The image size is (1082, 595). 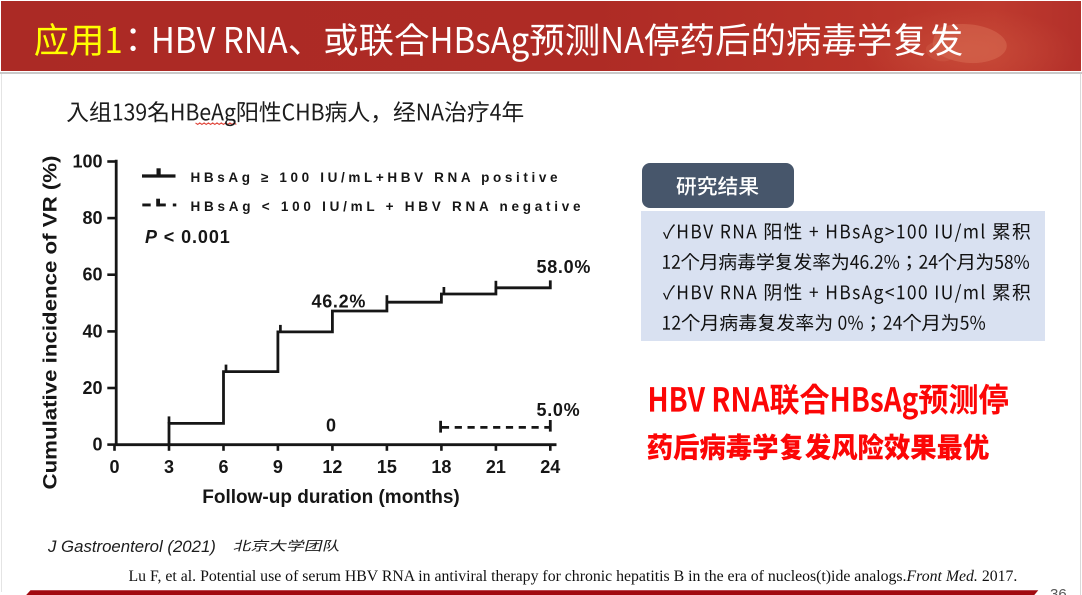 I want to click on svg-text: 80, so click(x=92, y=218).